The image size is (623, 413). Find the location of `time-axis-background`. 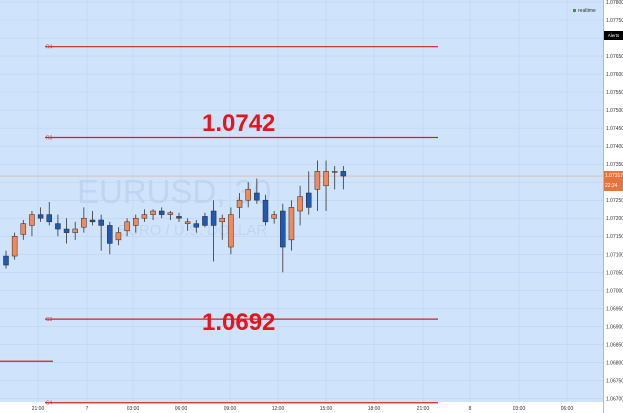

time-axis-background is located at coordinates (301, 407).